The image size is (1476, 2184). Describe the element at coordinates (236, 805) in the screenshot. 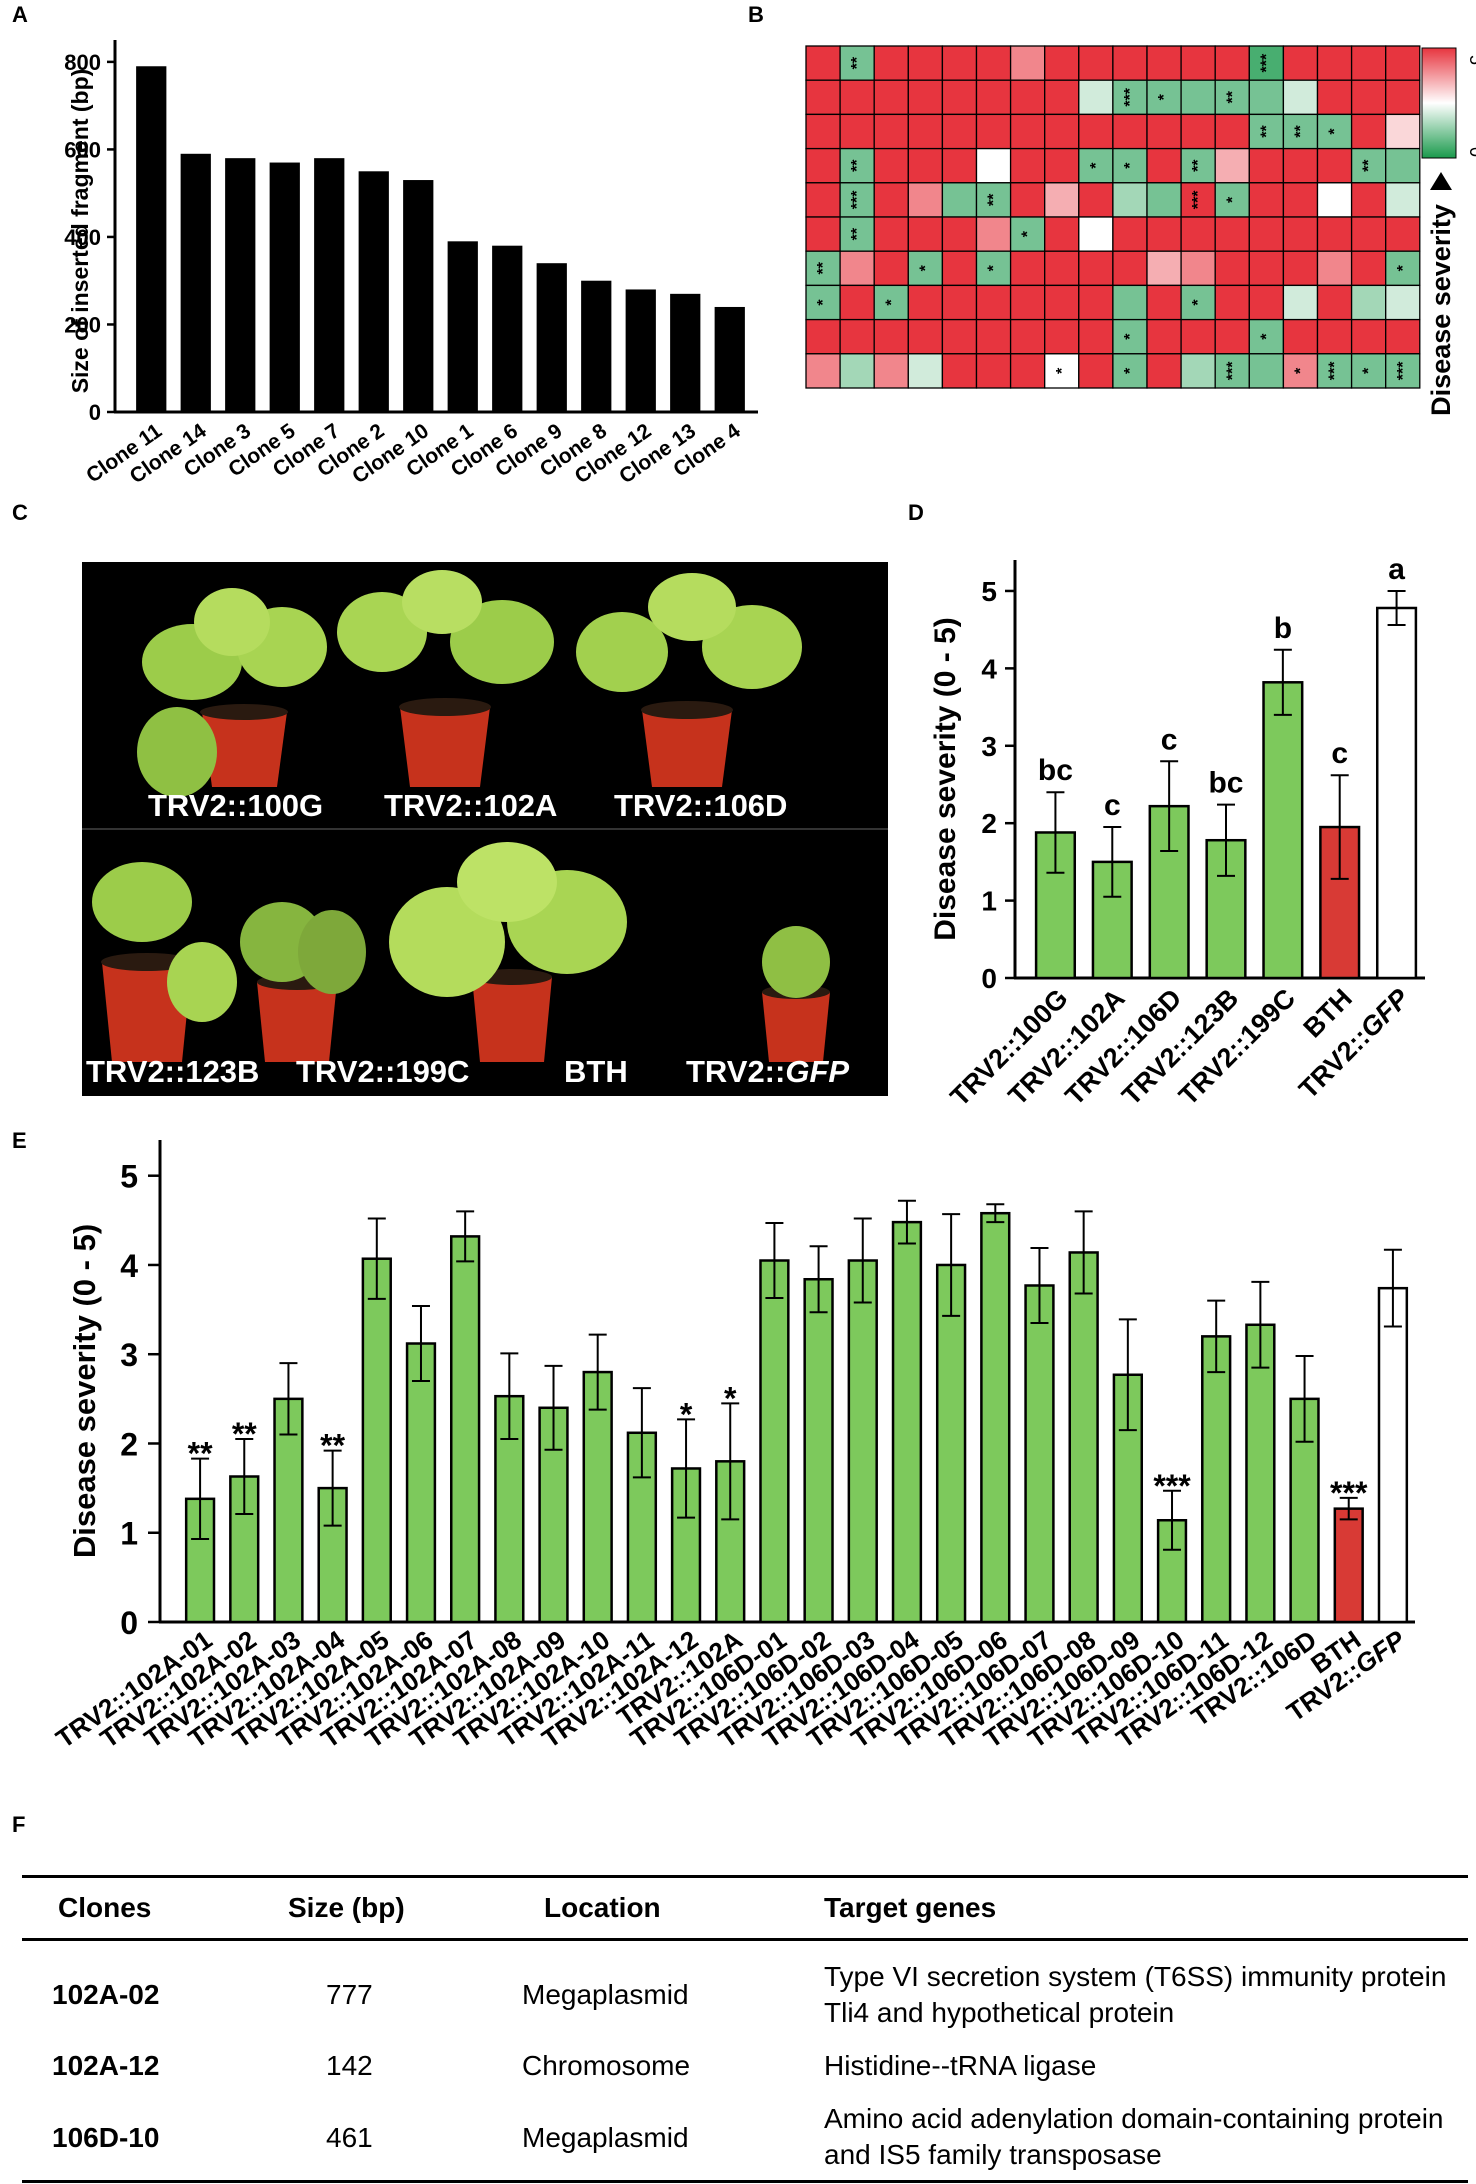

I see `photo-label-100g: TRV2::100G` at that location.